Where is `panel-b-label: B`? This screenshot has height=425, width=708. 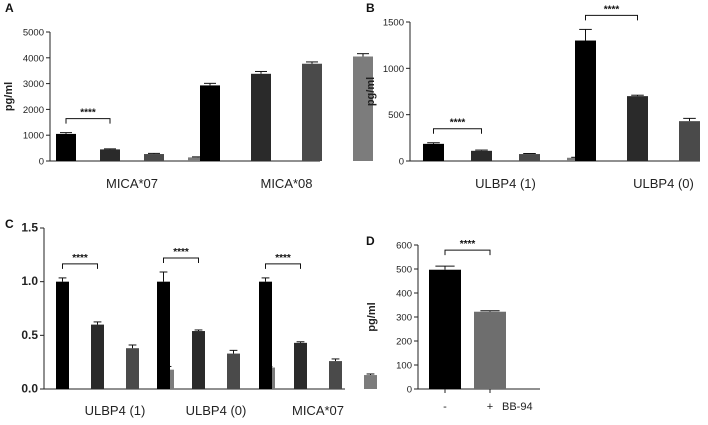
panel-b-label: B is located at coordinates (370, 8).